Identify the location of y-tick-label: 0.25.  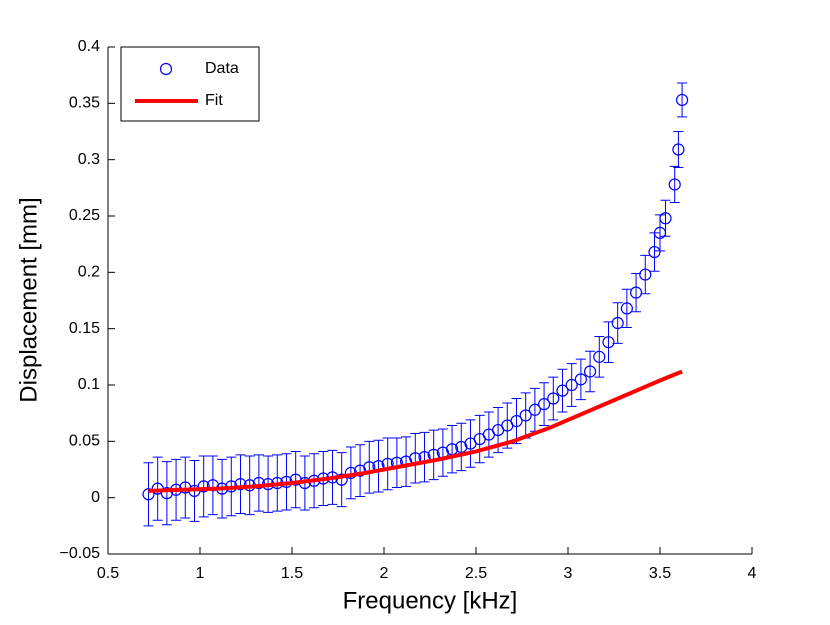
(84, 215).